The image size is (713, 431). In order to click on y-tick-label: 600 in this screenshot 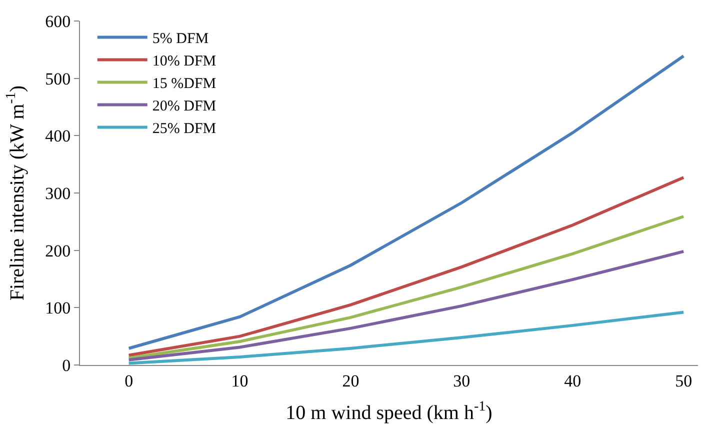, I will do `click(58, 21)`.